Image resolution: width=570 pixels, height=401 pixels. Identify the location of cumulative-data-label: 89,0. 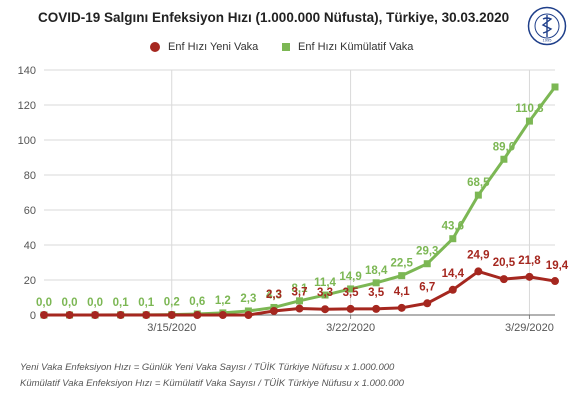
(504, 147).